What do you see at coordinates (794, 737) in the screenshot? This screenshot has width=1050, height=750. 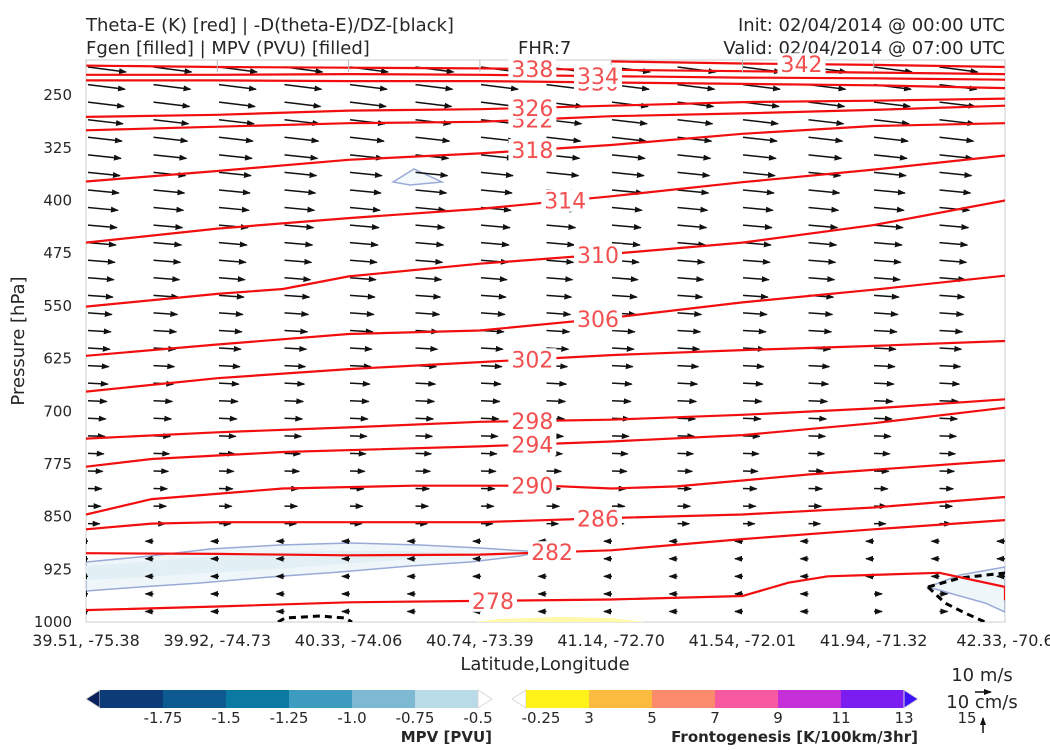 I see `fgen-colorbar-label: Frontogenesis [K/100km/3hr]` at bounding box center [794, 737].